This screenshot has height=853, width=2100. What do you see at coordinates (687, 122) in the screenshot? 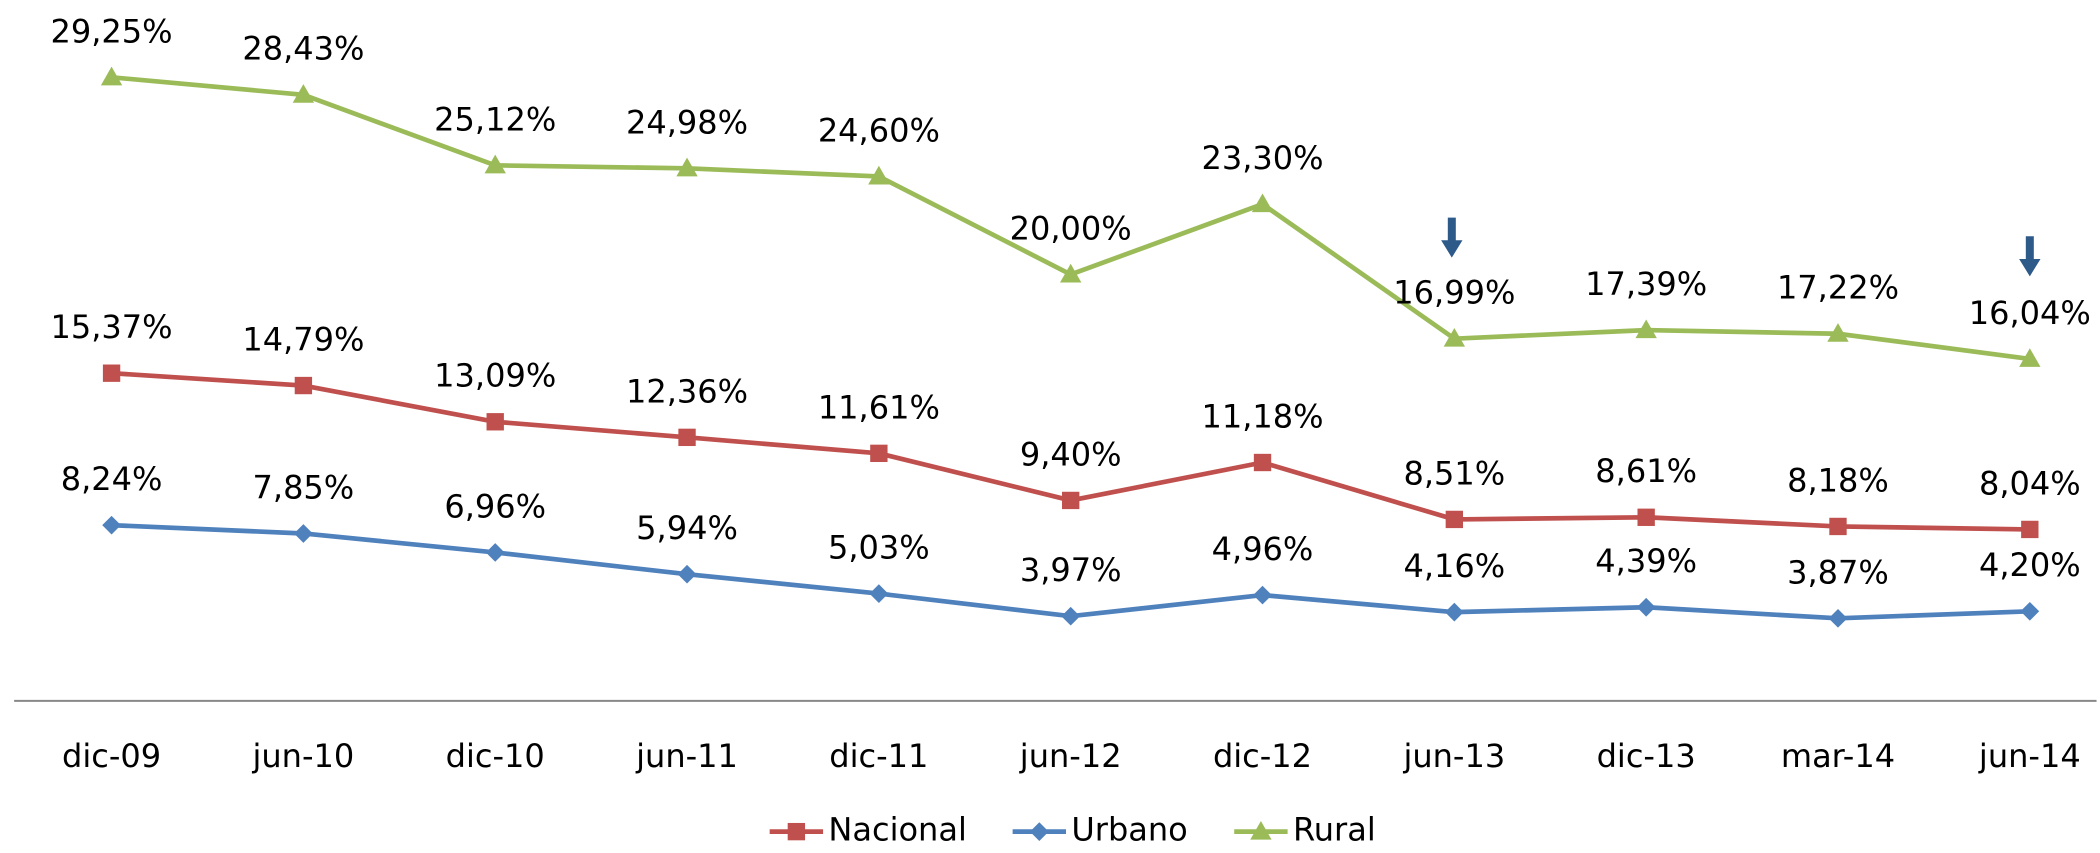
I see `data-label: 24,98%` at bounding box center [687, 122].